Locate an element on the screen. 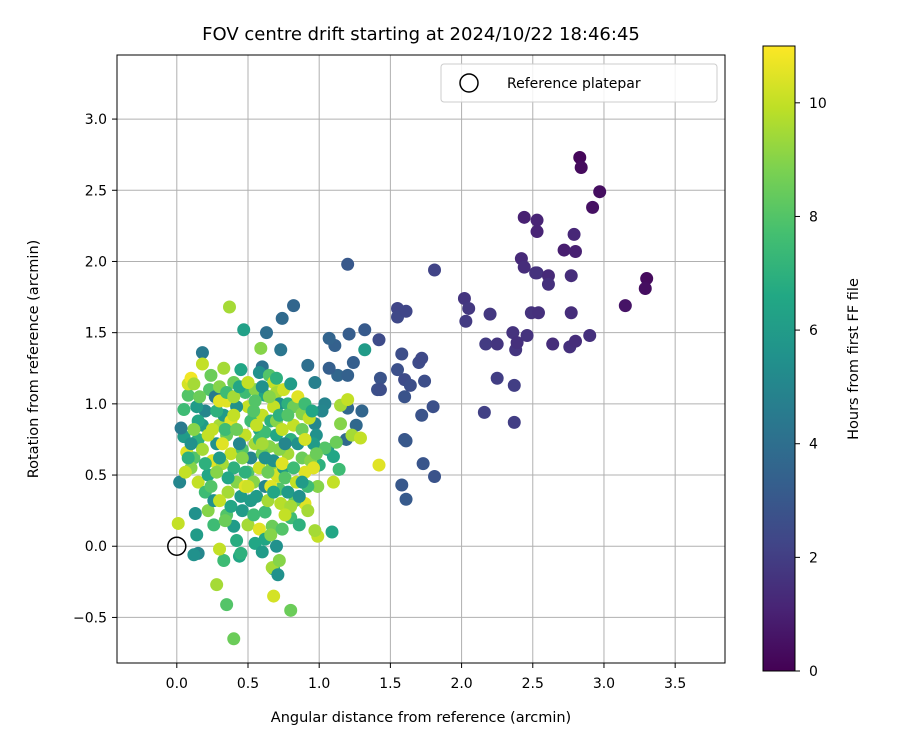 This screenshot has height=750, width=900. colorbar-tick-label: 0 is located at coordinates (813, 672).